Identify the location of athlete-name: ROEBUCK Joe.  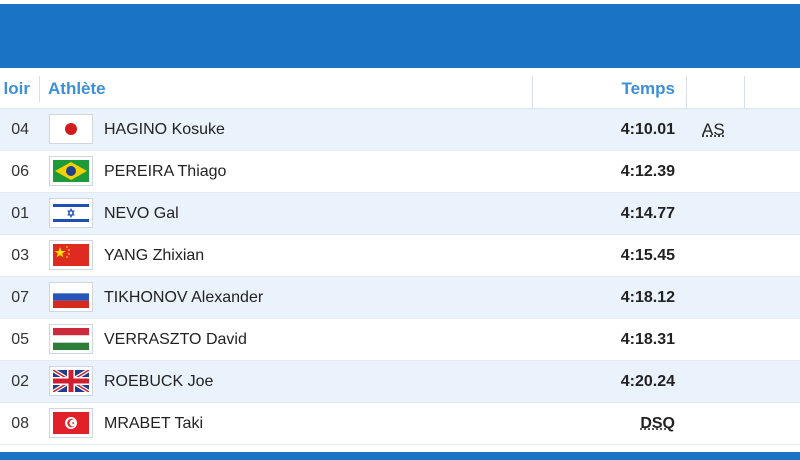
(159, 381).